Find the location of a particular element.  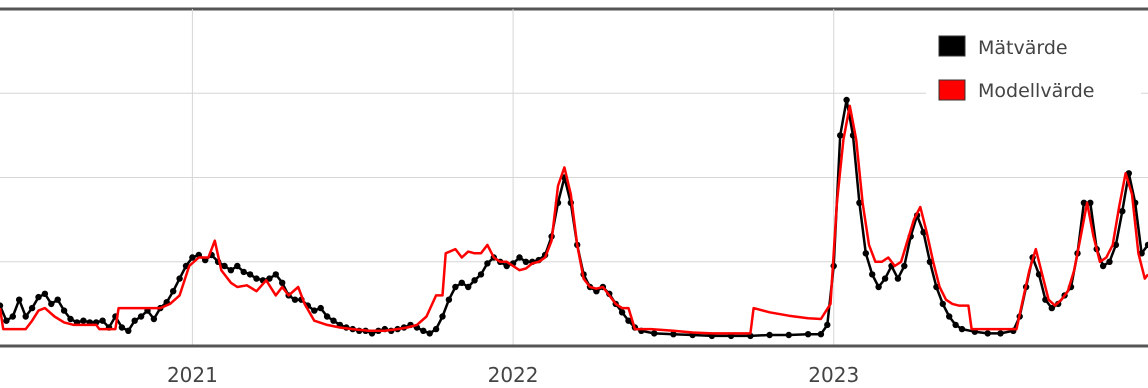

legend-swatch-modellvarde is located at coordinates (952, 90).